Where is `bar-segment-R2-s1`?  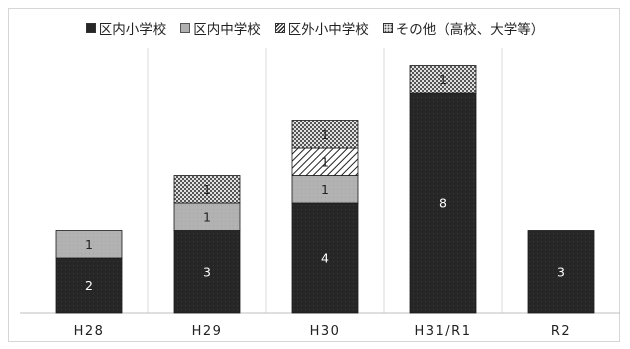
bar-segment-R2-s1 is located at coordinates (561, 272).